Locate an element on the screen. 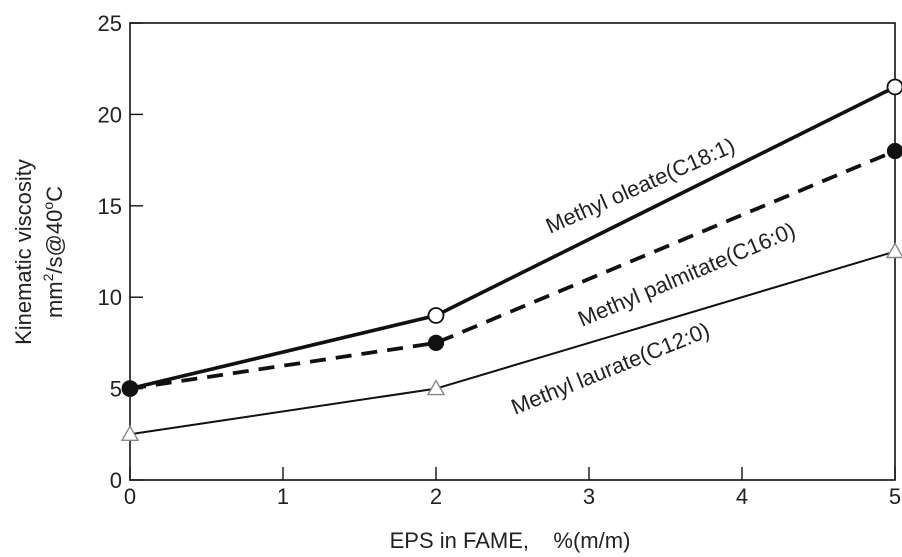  y-axis-ticks: 0 5 10 15 20 25 is located at coordinates (120, 252).